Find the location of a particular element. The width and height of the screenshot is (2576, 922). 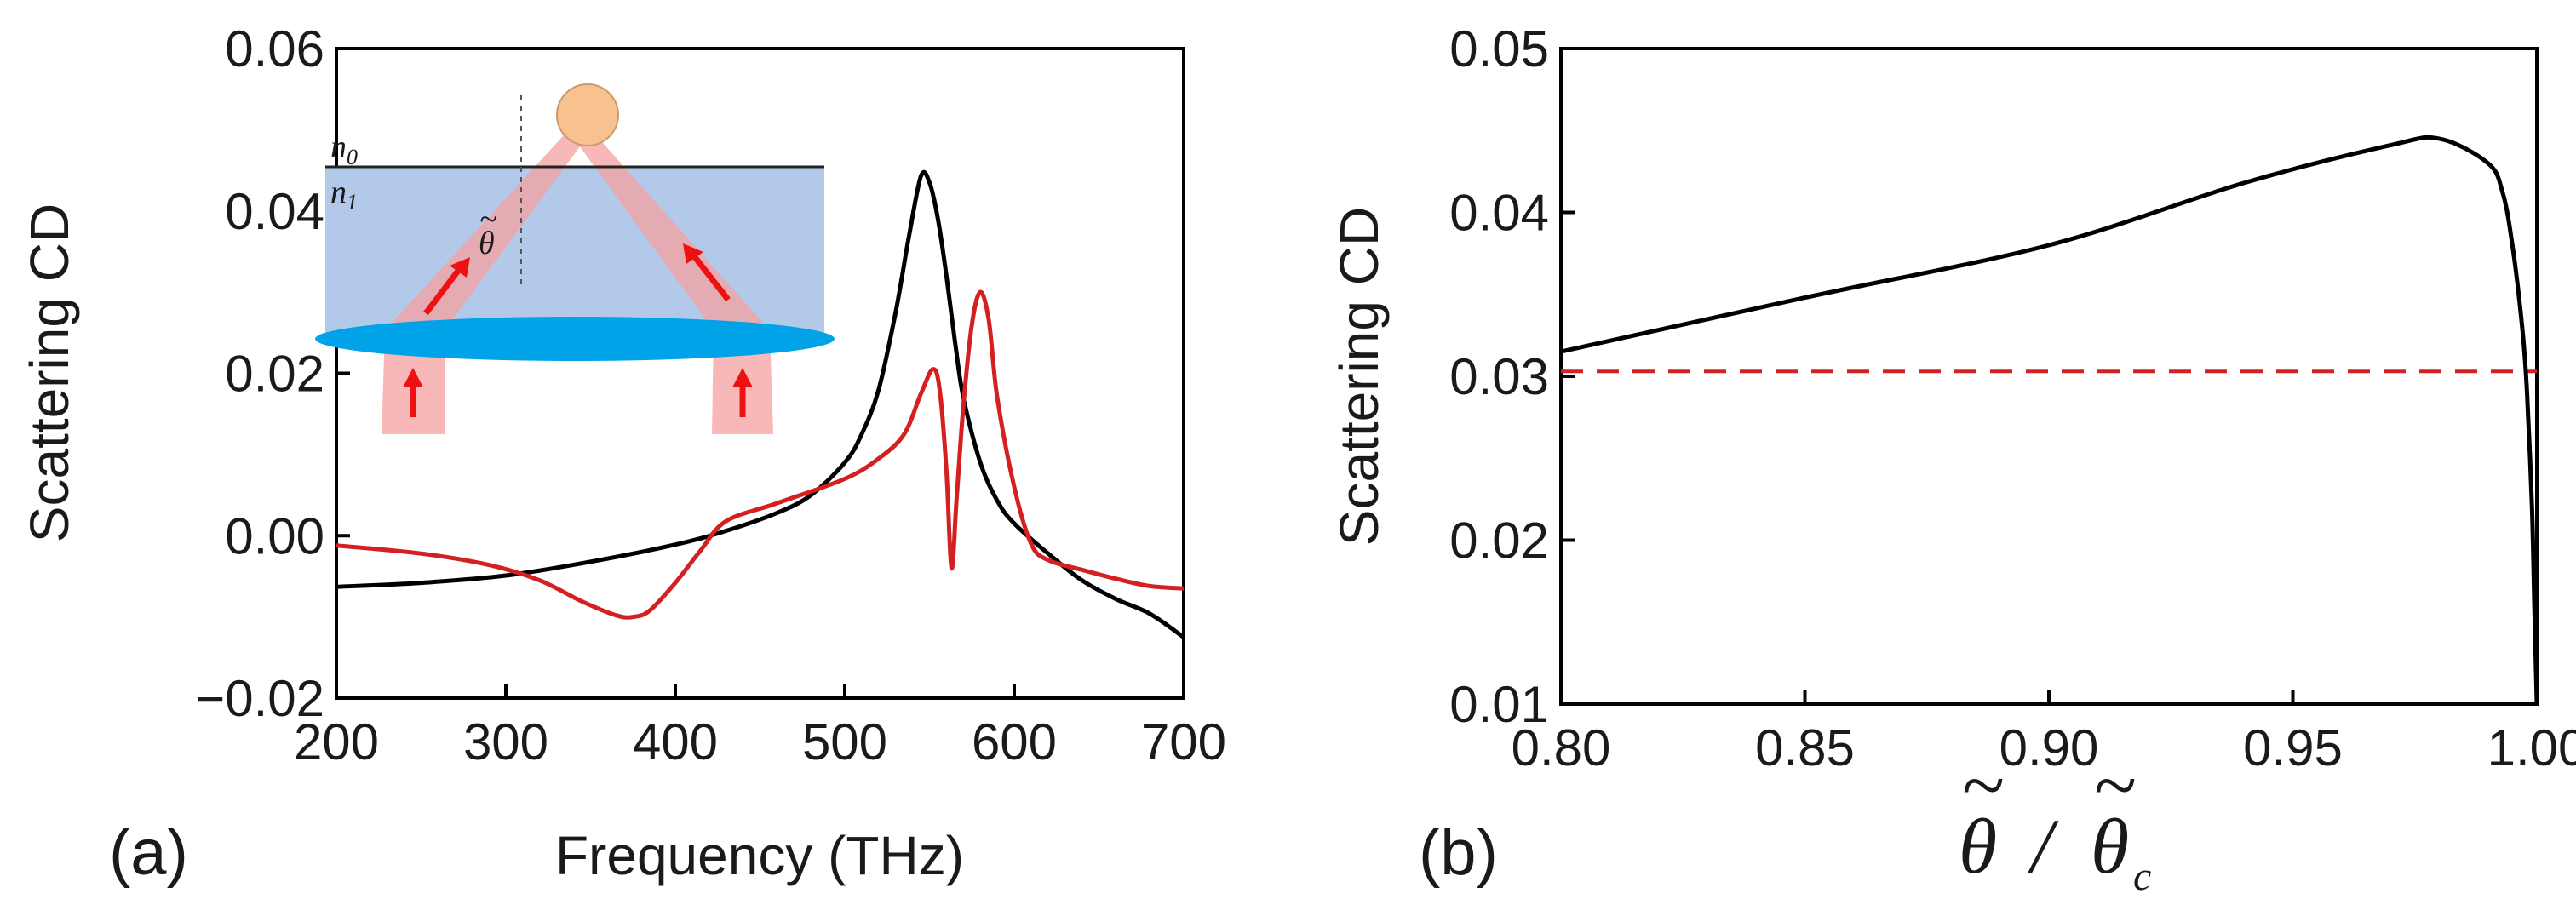

y-tick-label: 0.00 is located at coordinates (274, 535).